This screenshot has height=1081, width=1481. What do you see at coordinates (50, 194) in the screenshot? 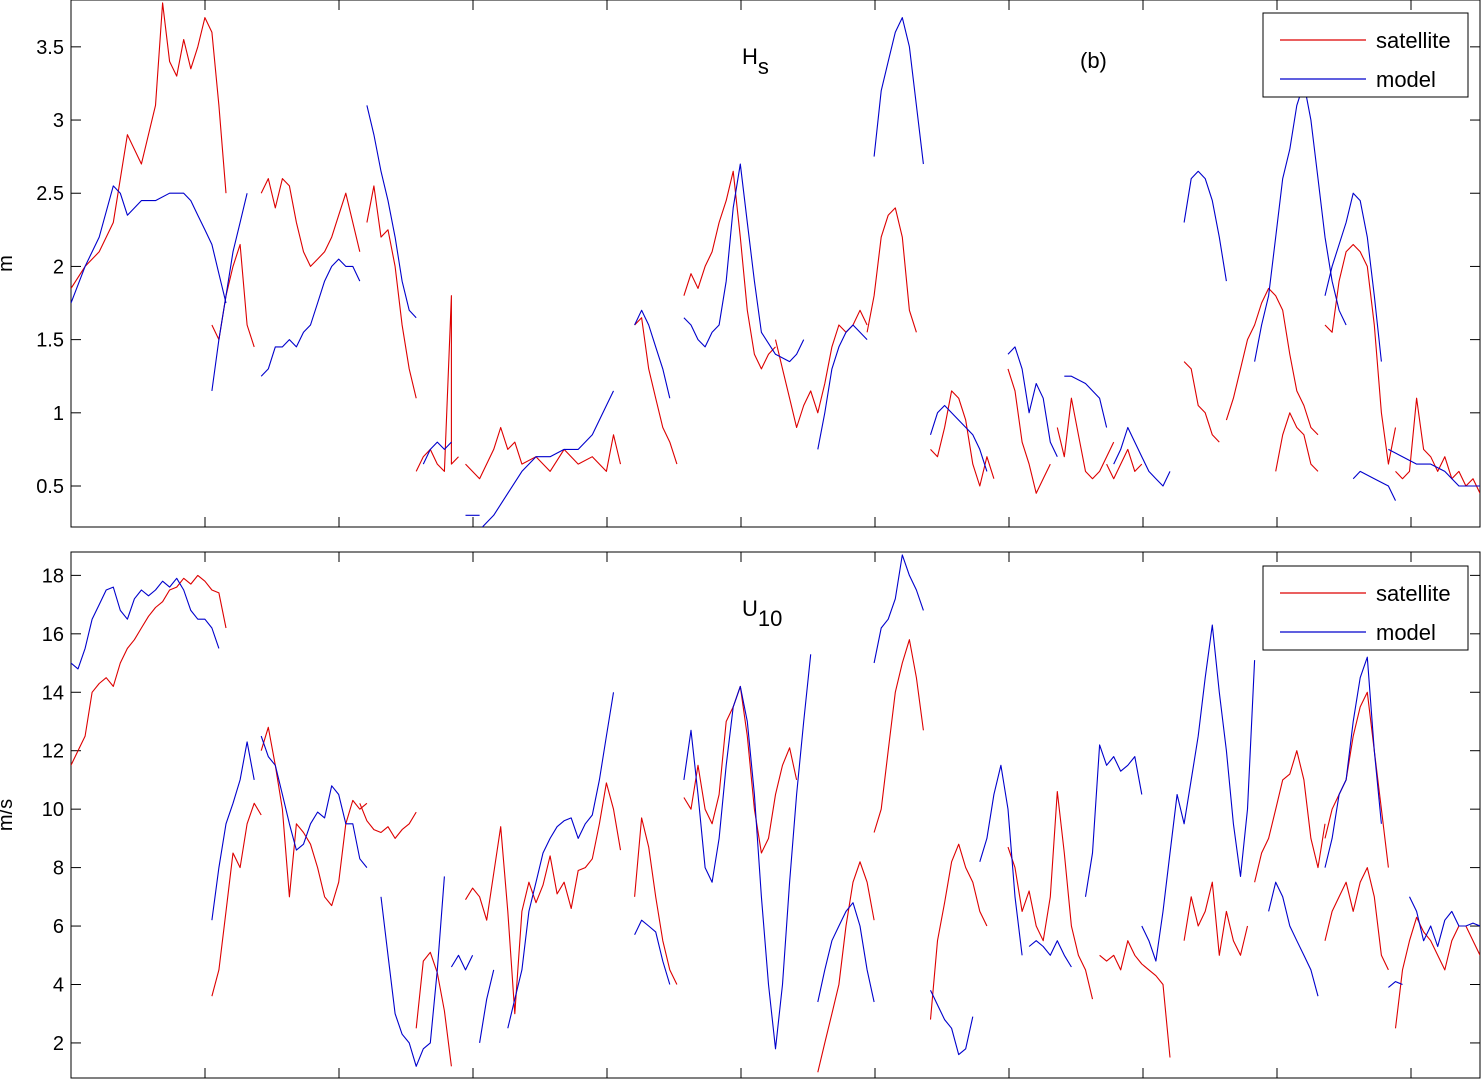
I see `y-tick-label: 2.5` at bounding box center [50, 194].